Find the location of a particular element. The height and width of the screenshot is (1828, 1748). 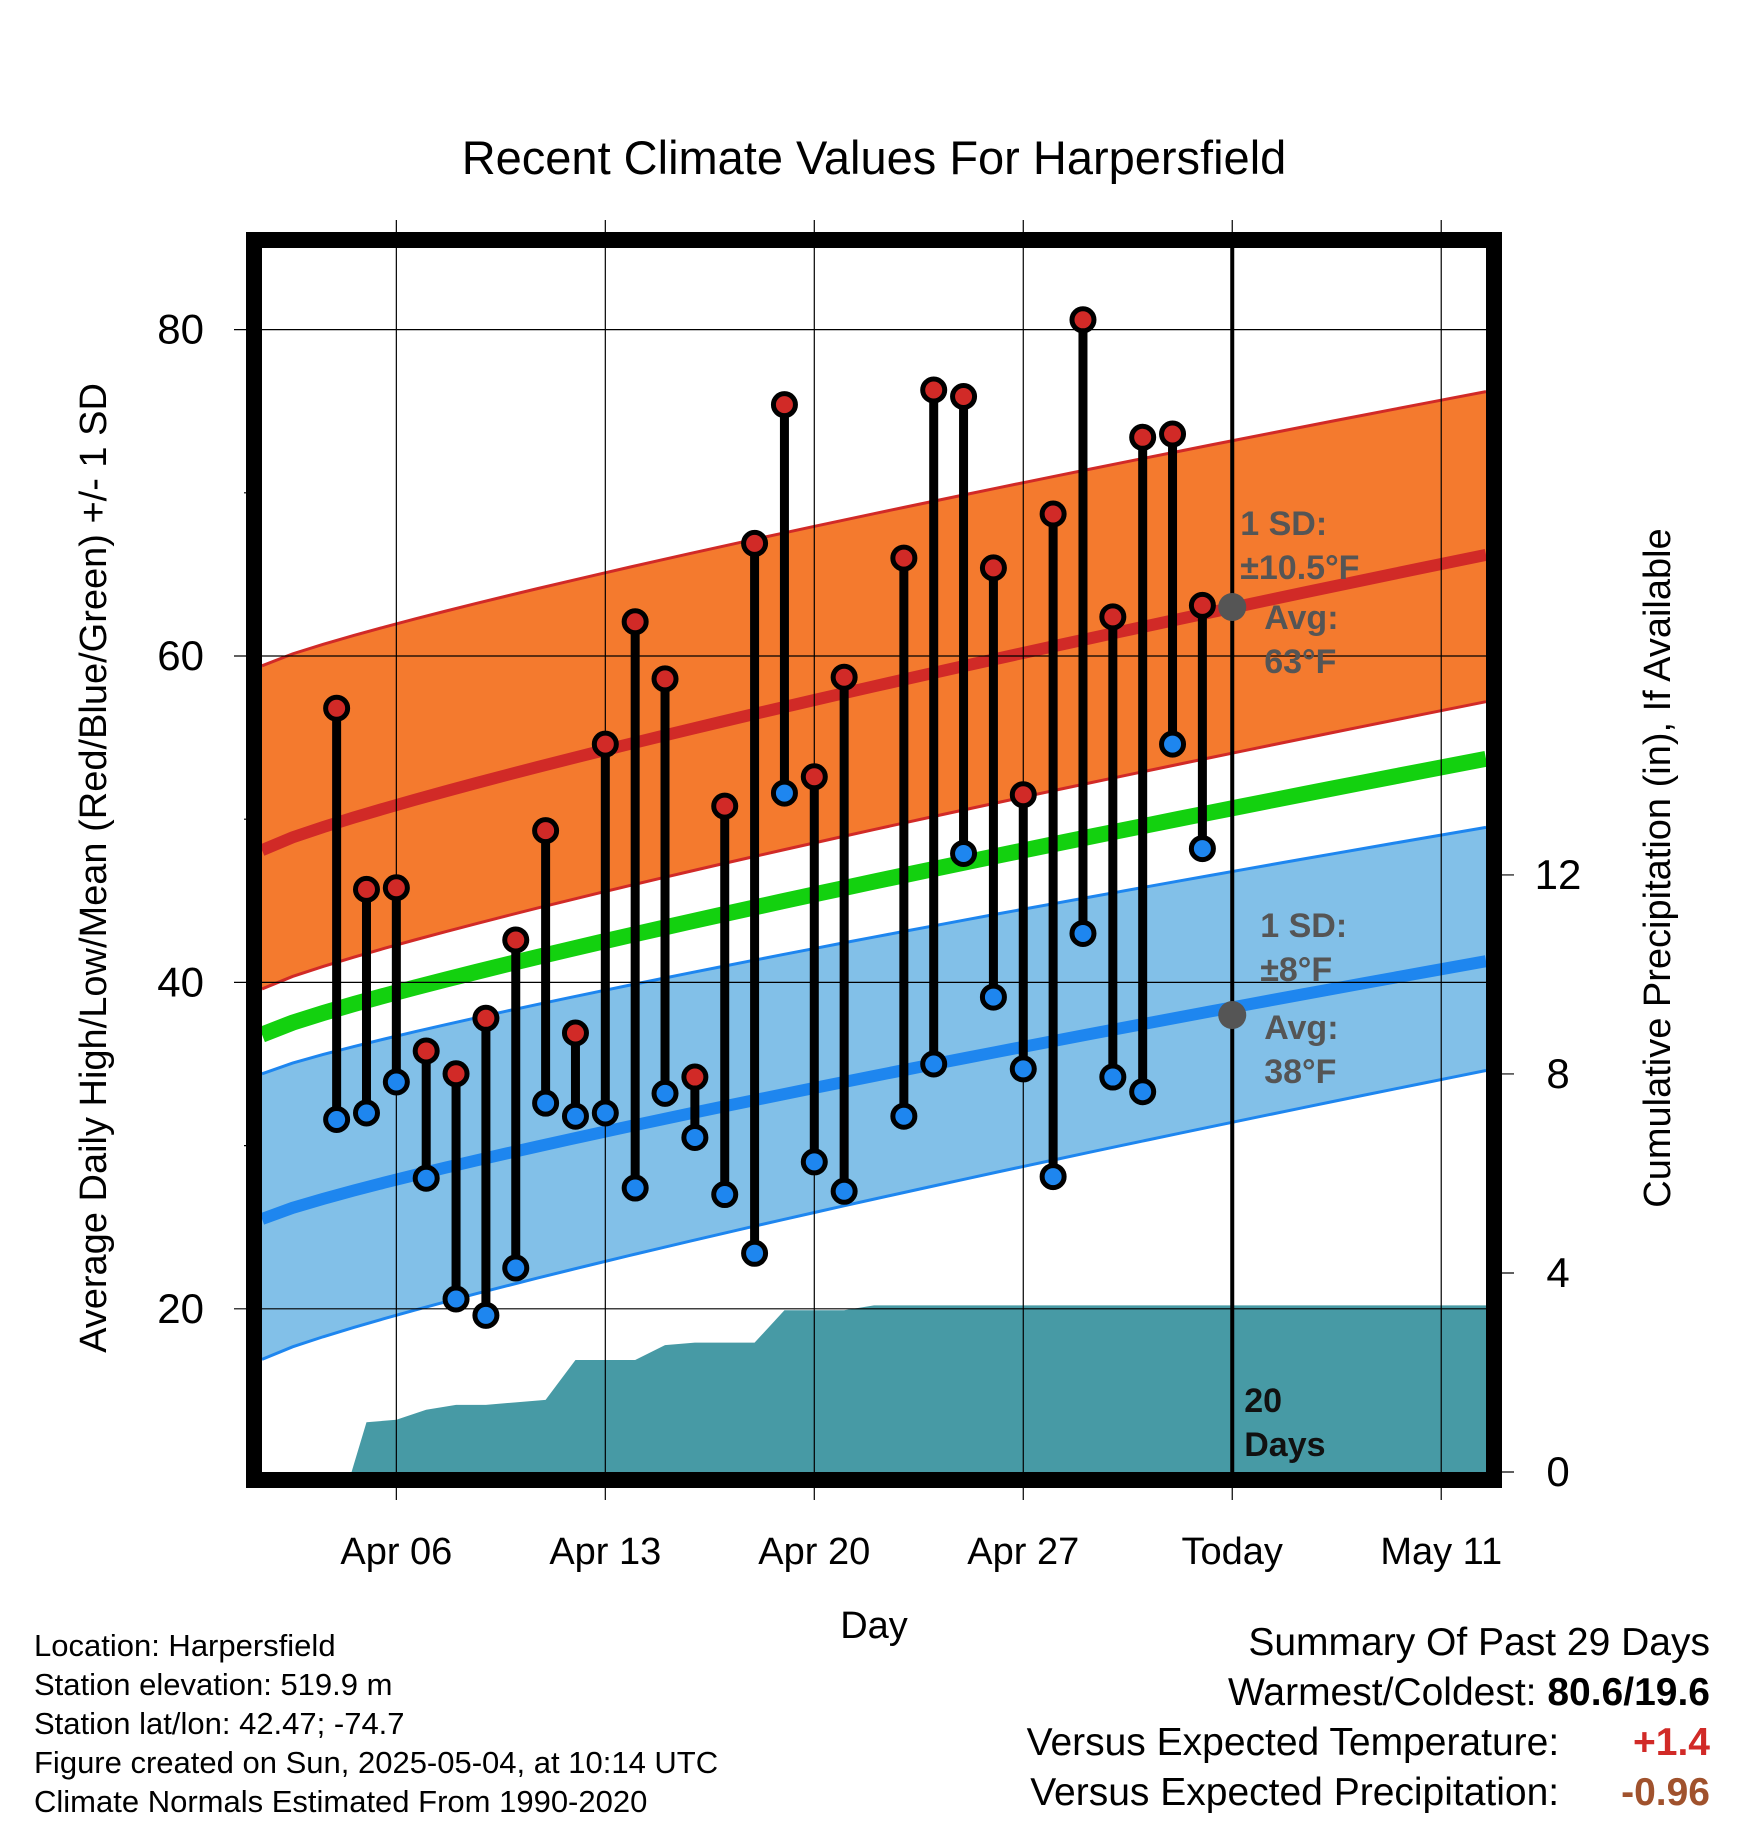

x-tick-label: May 11 is located at coordinates (1441, 1552).